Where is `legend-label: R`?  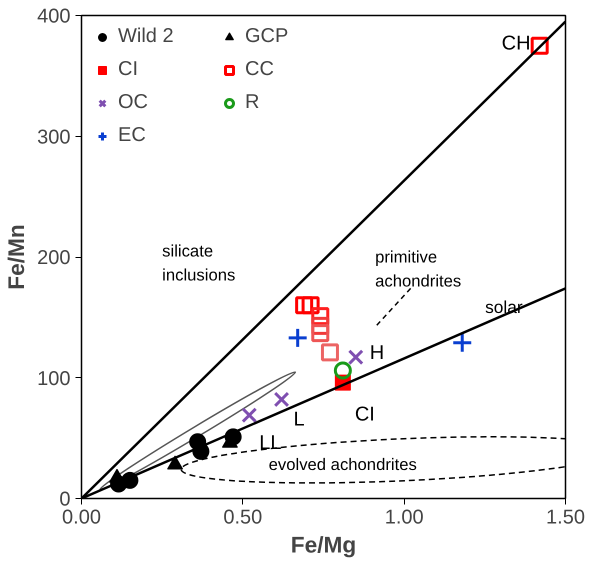
legend-label: R is located at coordinates (252, 102).